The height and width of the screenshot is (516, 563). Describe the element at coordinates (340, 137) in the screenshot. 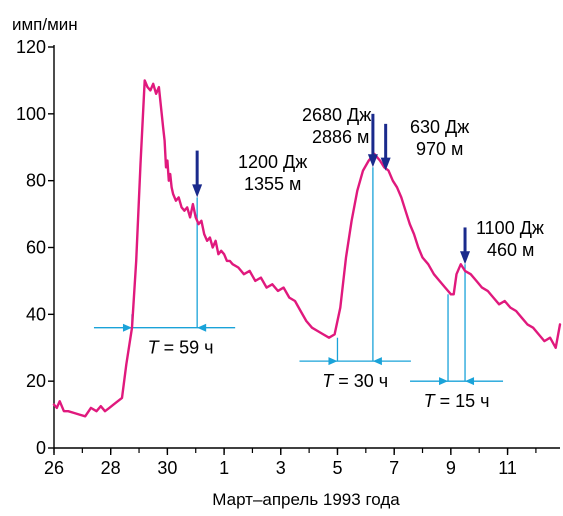

I see `annotation-depth: 2886 м` at that location.